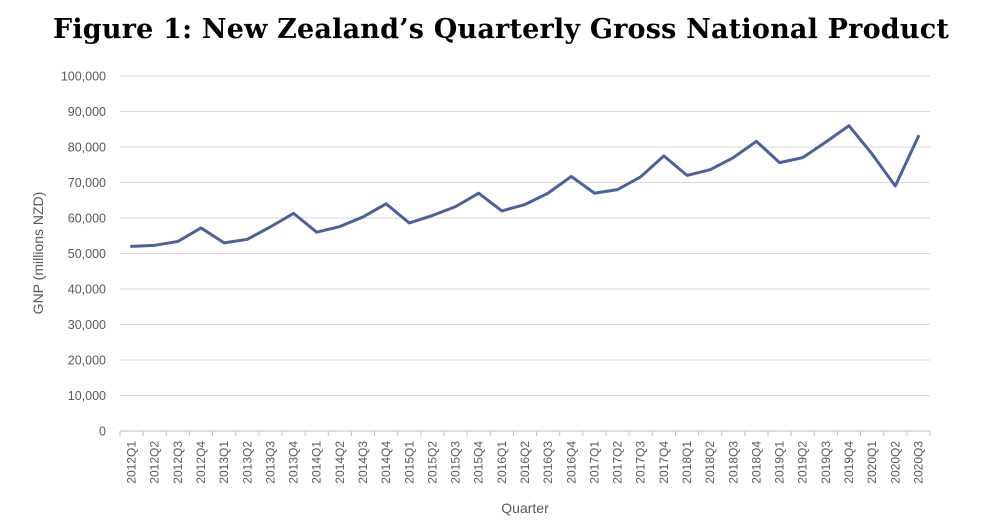  I want to click on y-tick-label: 80,000, so click(87, 148).